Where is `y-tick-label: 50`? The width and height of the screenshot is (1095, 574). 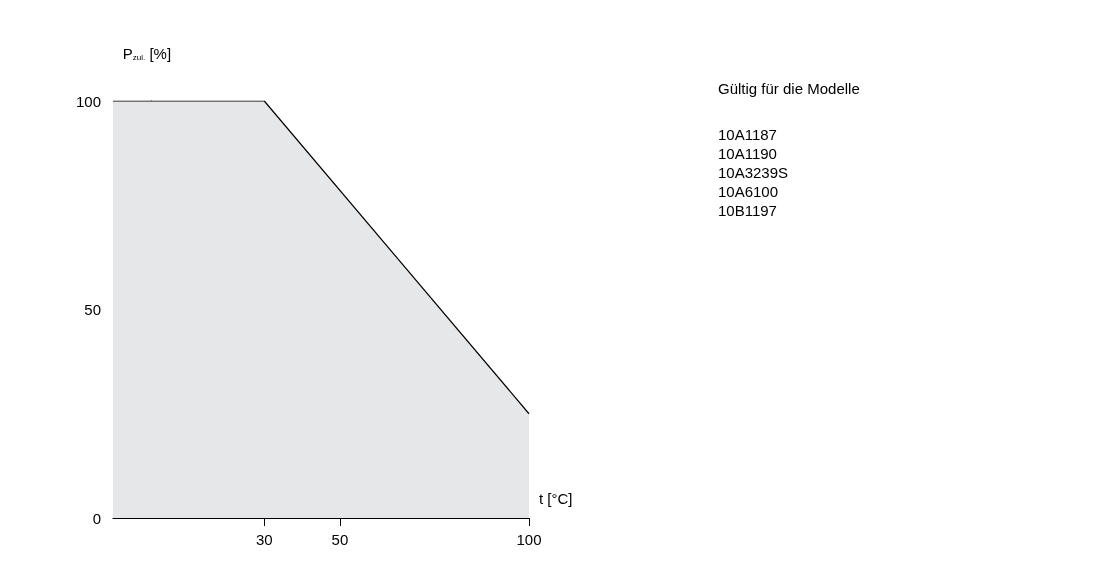
y-tick-label: 50 is located at coordinates (92, 309).